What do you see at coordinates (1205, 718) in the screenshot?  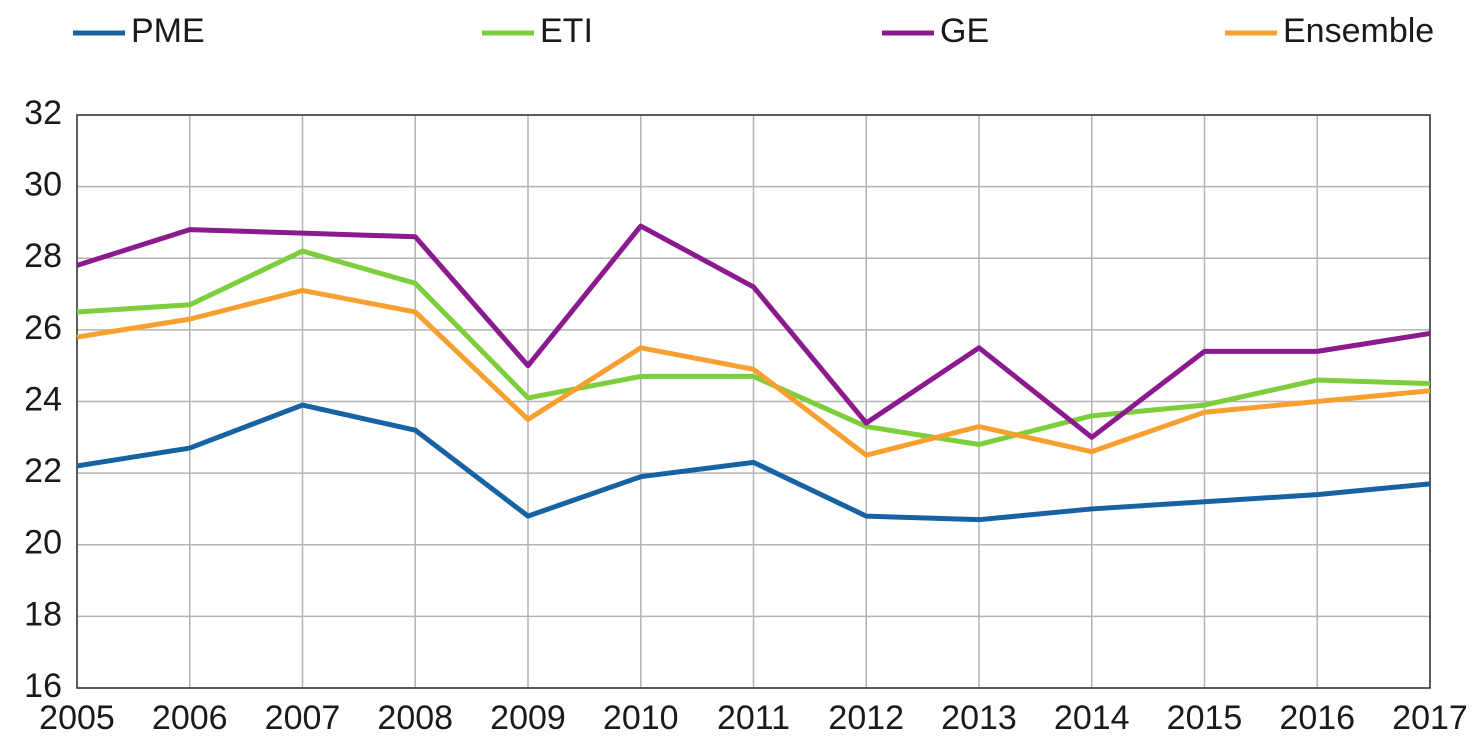 I see `x-tick-label: 2015` at bounding box center [1205, 718].